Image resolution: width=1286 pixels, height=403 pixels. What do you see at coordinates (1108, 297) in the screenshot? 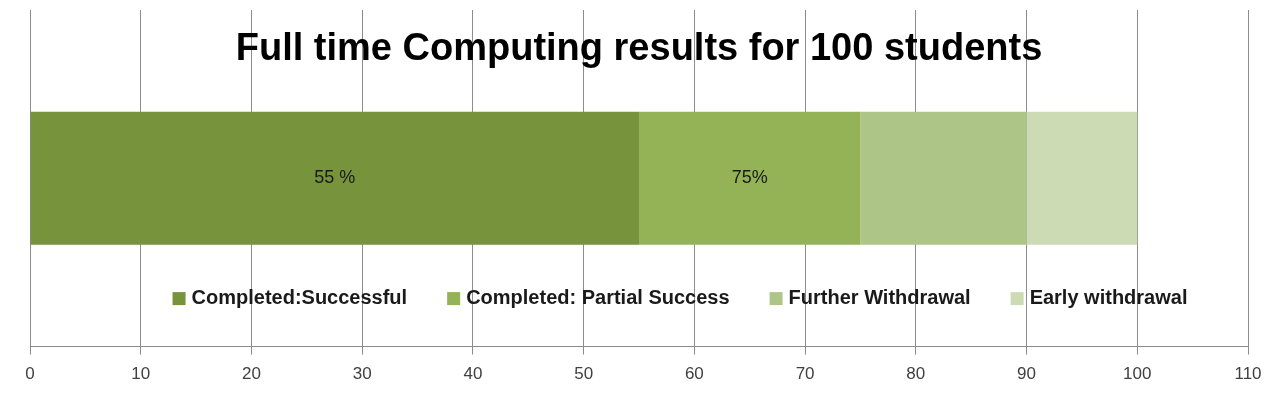
I see `legend-label: Early withdrawal` at bounding box center [1108, 297].